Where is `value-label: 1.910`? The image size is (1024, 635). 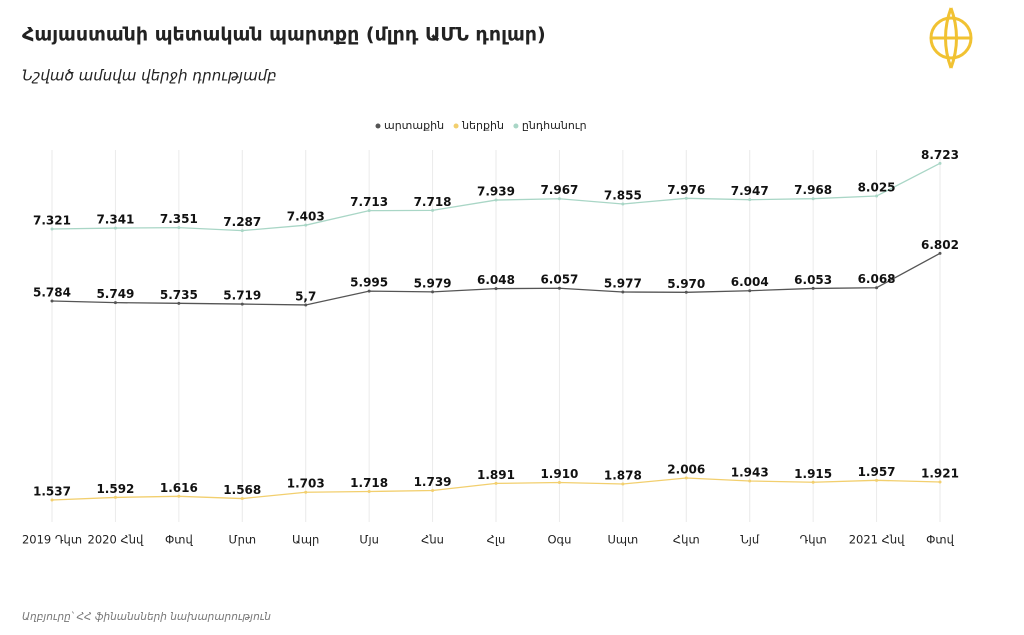
value-label: 1.910 is located at coordinates (559, 474).